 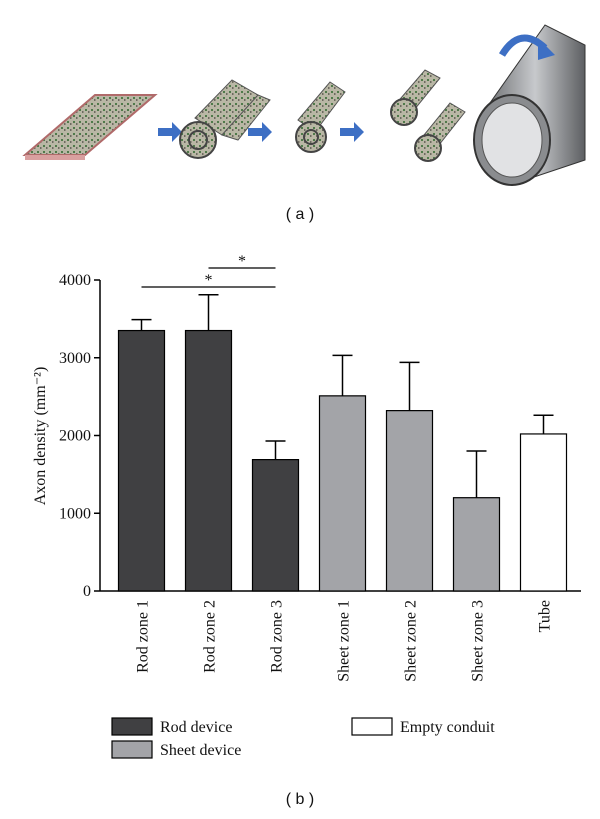 I want to click on y-axis-label: Axon density (mm⁻²), so click(x=40, y=436).